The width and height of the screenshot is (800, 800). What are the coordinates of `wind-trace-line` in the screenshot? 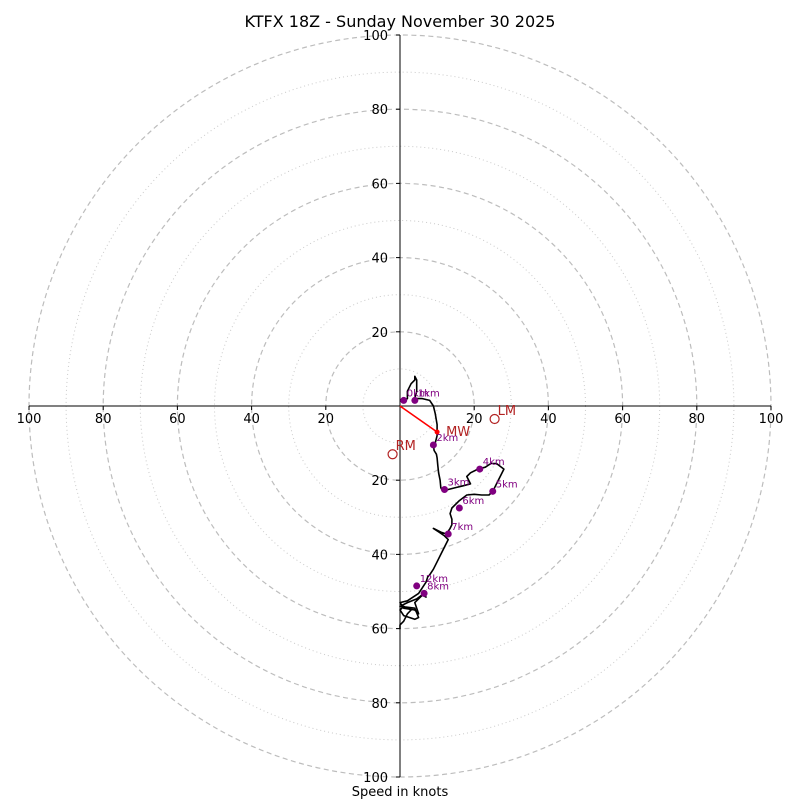 It's located at (452, 502).